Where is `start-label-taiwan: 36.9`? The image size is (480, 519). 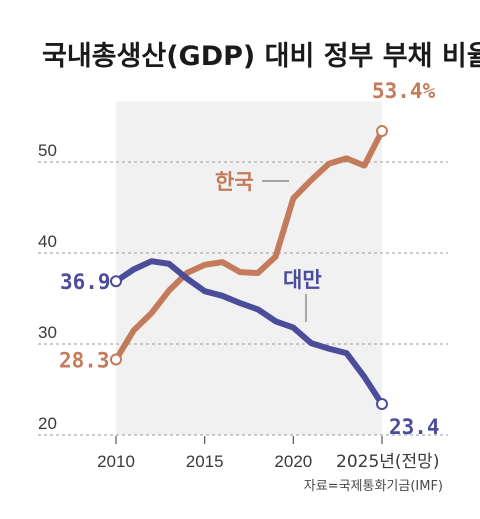
start-label-taiwan: 36.9 is located at coordinates (85, 282).